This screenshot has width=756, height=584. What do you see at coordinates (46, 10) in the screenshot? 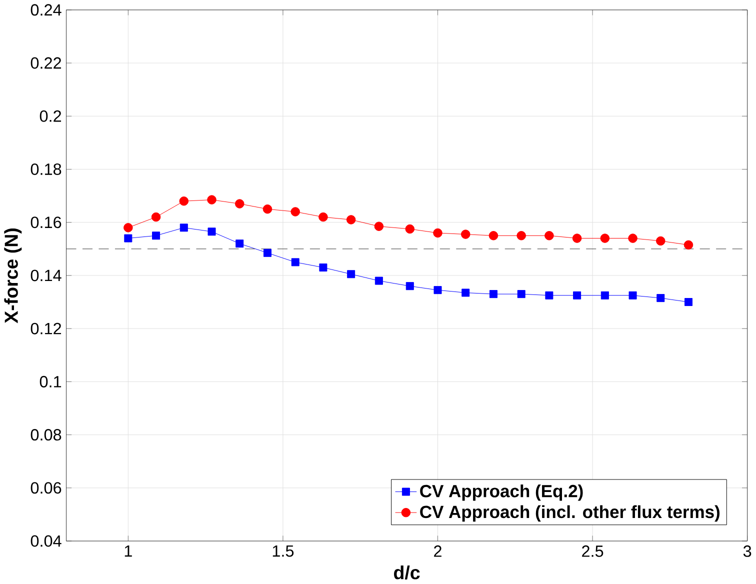
I see `y-tick-label: 0.24` at bounding box center [46, 10].